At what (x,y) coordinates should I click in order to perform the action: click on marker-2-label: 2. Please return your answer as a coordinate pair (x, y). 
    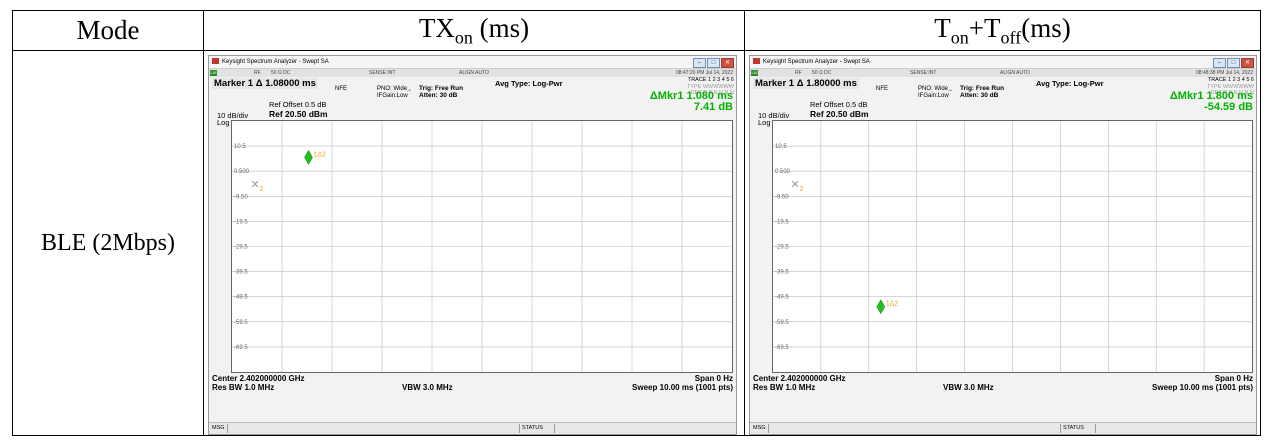
    Looking at the image, I should click on (262, 189).